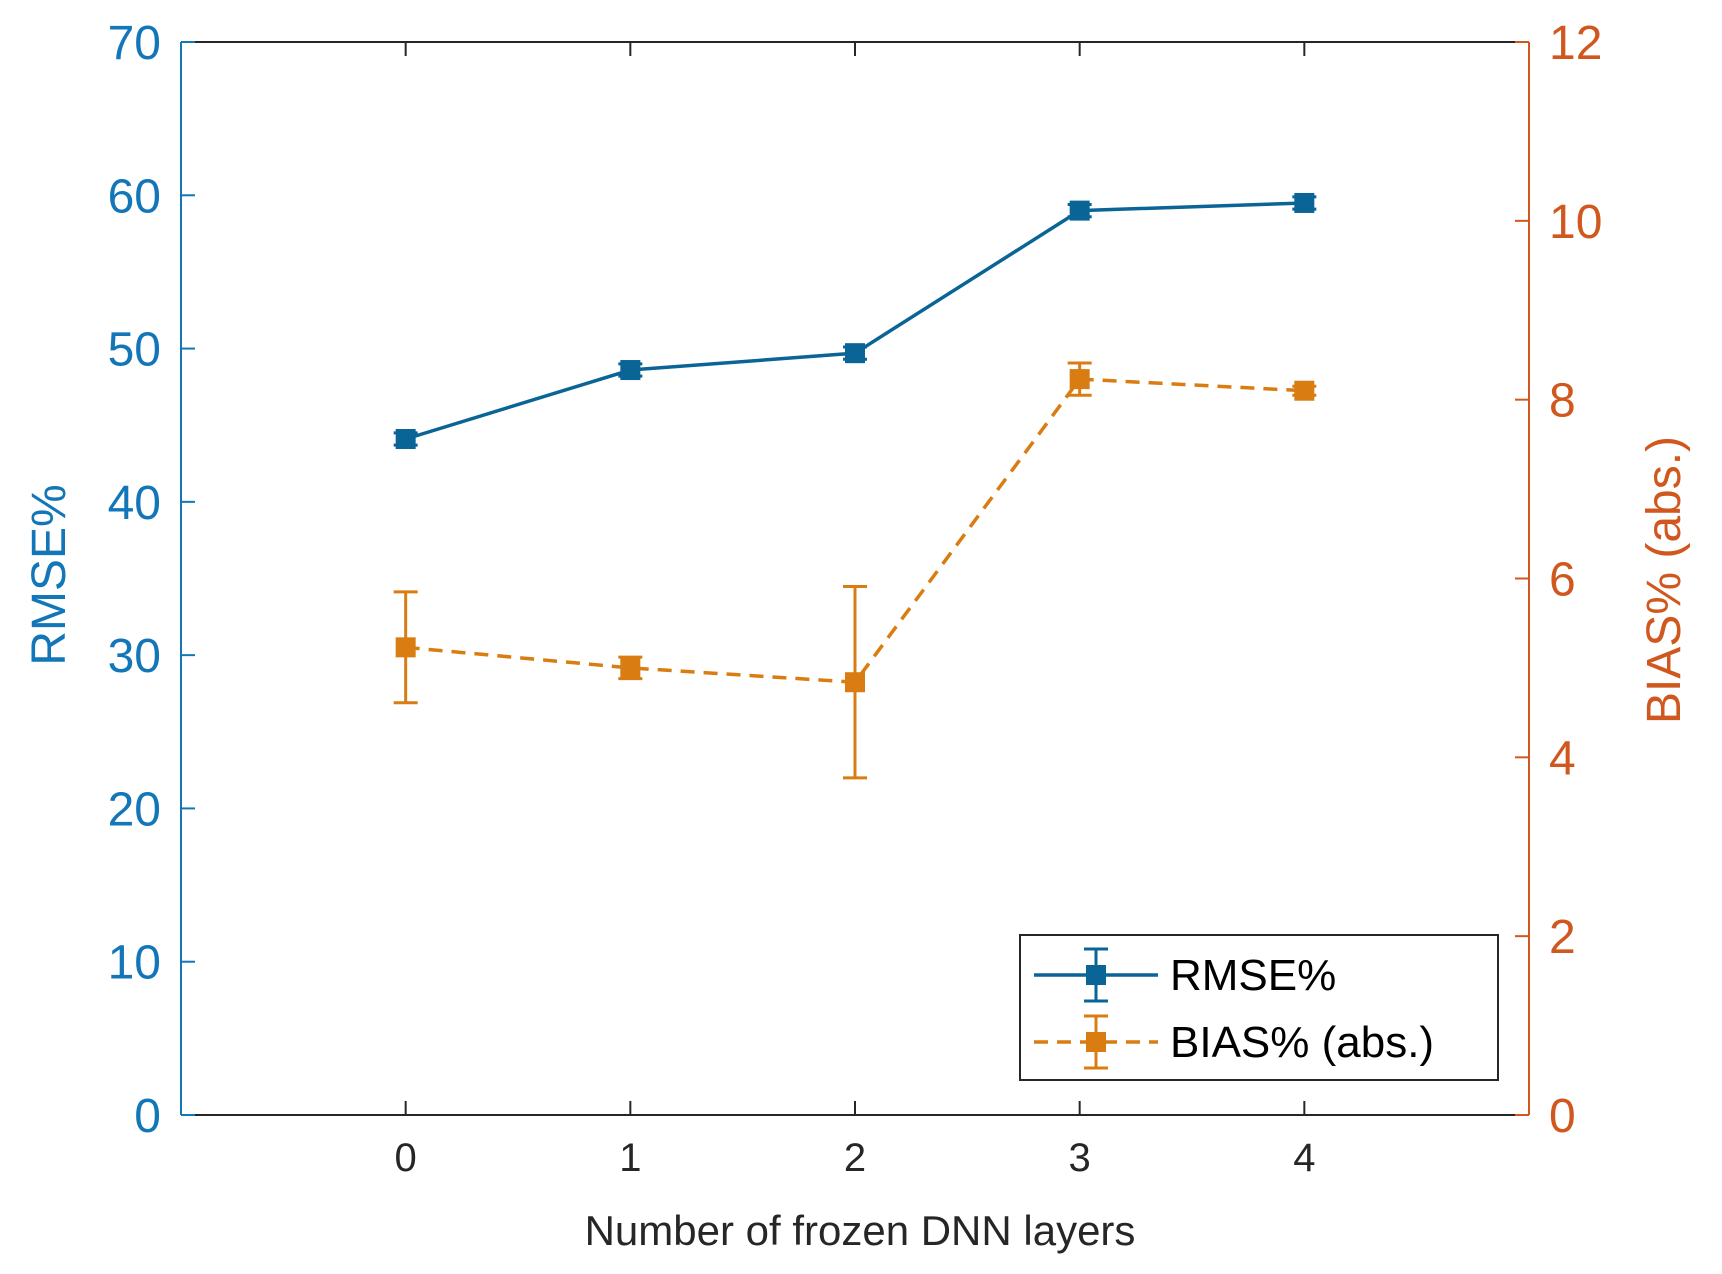 Image resolution: width=1722 pixels, height=1274 pixels. I want to click on x-tick-label: 1, so click(630, 1158).